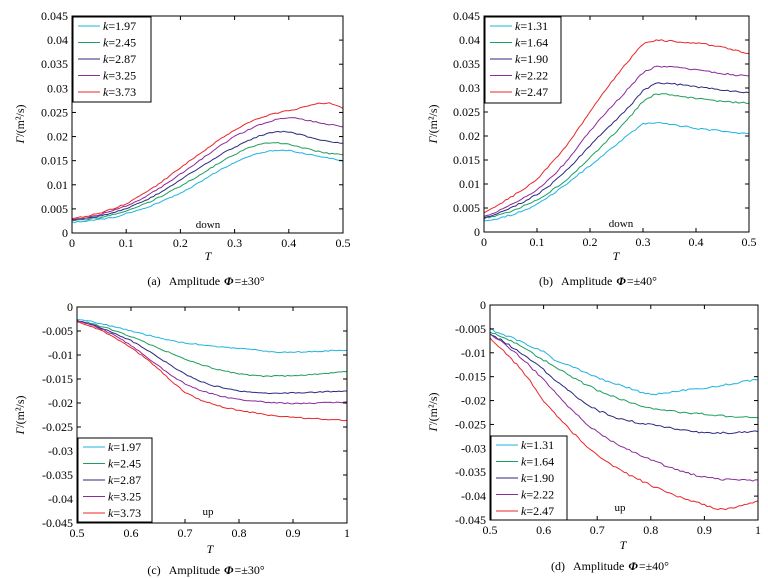 The image size is (768, 578). Describe the element at coordinates (470, 424) in the screenshot. I see `y-tick-label: -0.025` at that location.